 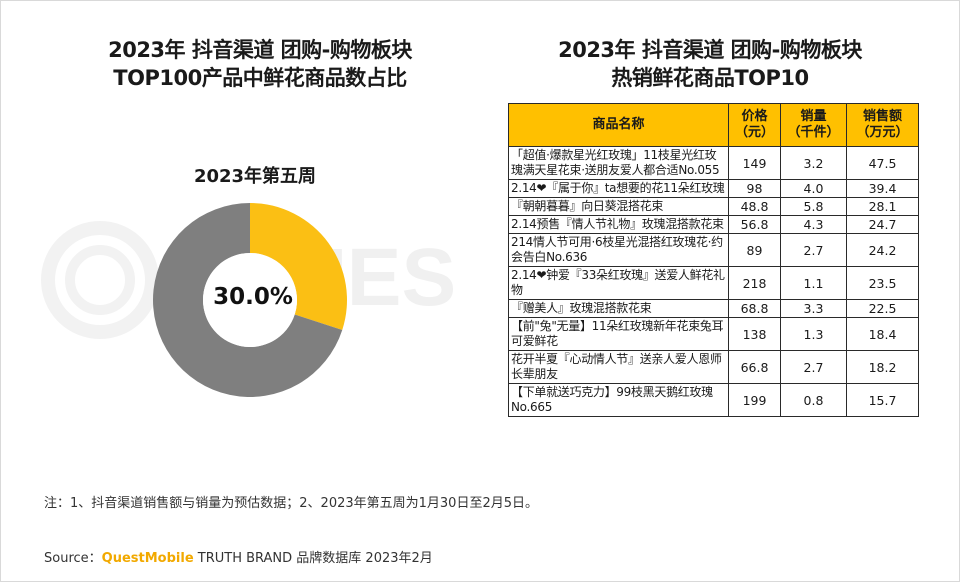 What do you see at coordinates (882, 125) in the screenshot?
I see `table-header-cell: 销售额 （万元）` at bounding box center [882, 125].